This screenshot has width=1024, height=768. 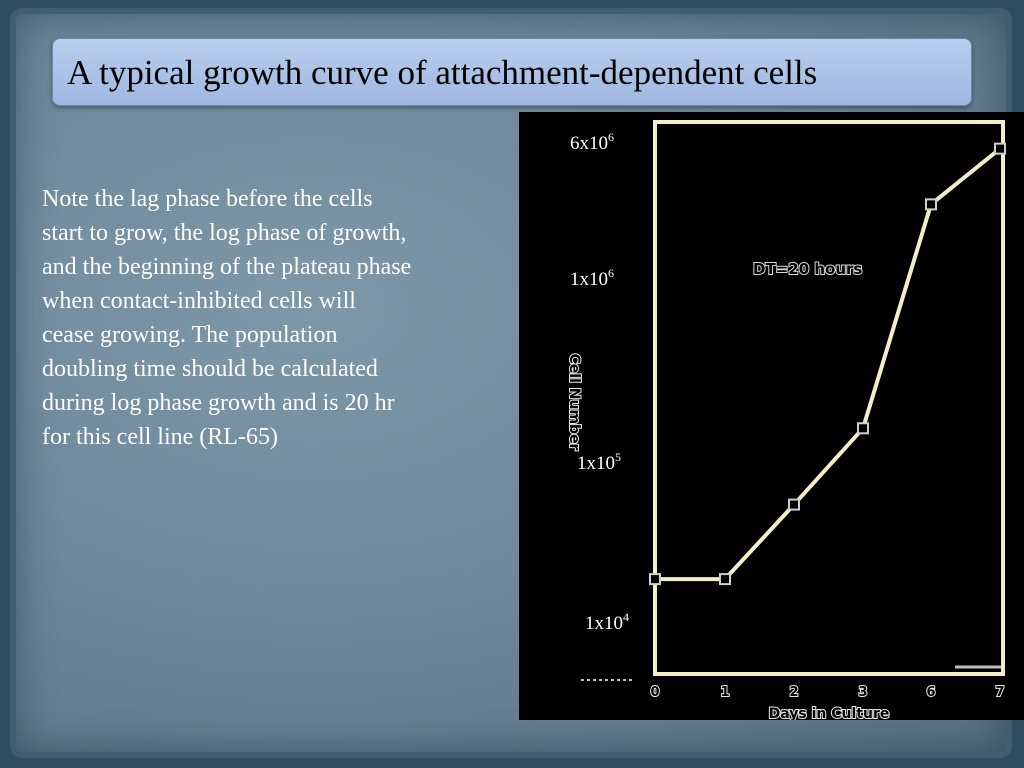 I want to click on y-tick-1x10-5-exp: 5, so click(x=618, y=457).